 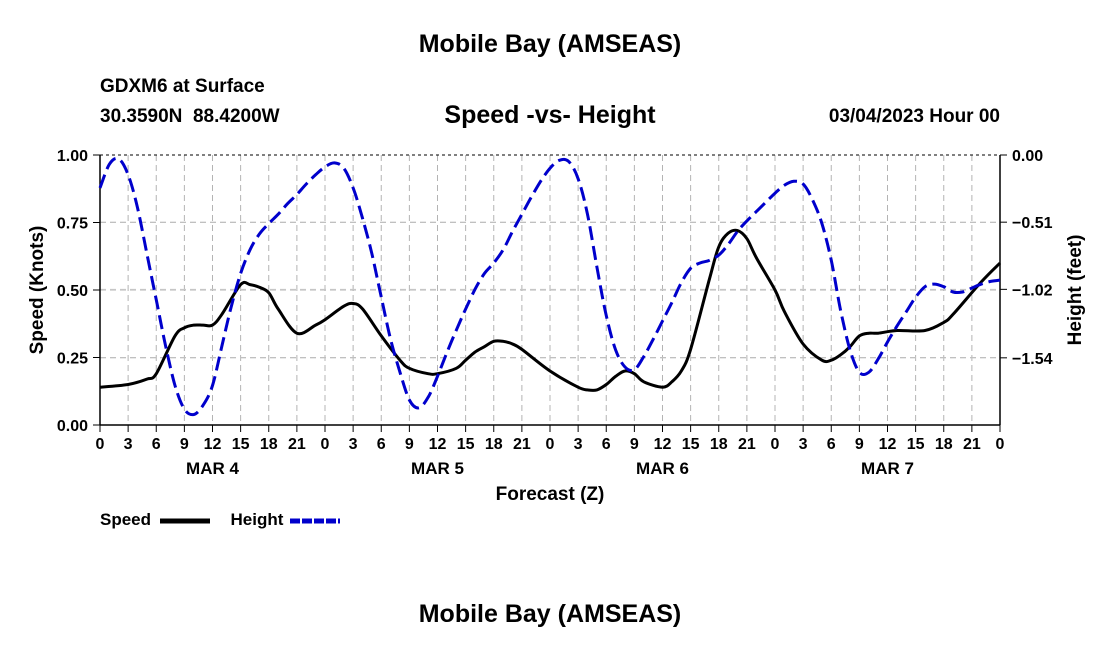 What do you see at coordinates (662, 468) in the screenshot?
I see `day-label: MAR 6` at bounding box center [662, 468].